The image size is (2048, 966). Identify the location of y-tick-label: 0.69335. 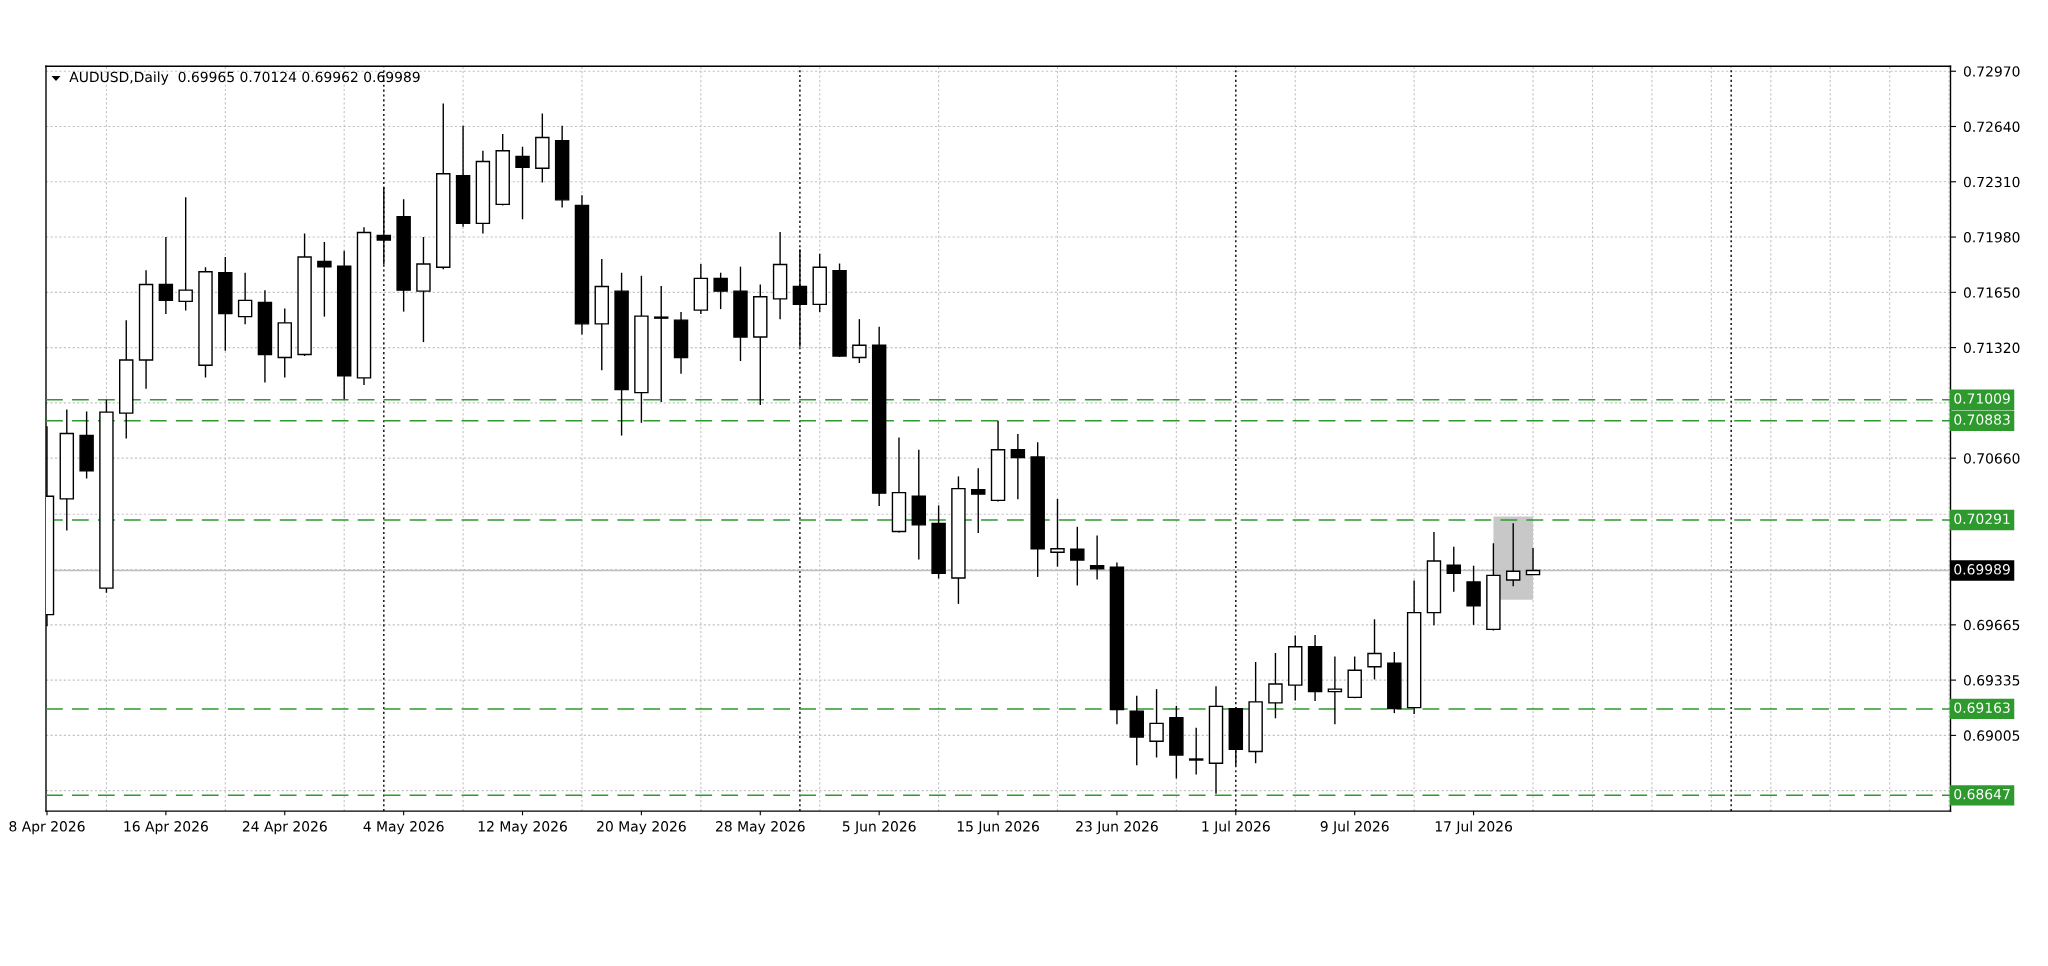
(1991, 680).